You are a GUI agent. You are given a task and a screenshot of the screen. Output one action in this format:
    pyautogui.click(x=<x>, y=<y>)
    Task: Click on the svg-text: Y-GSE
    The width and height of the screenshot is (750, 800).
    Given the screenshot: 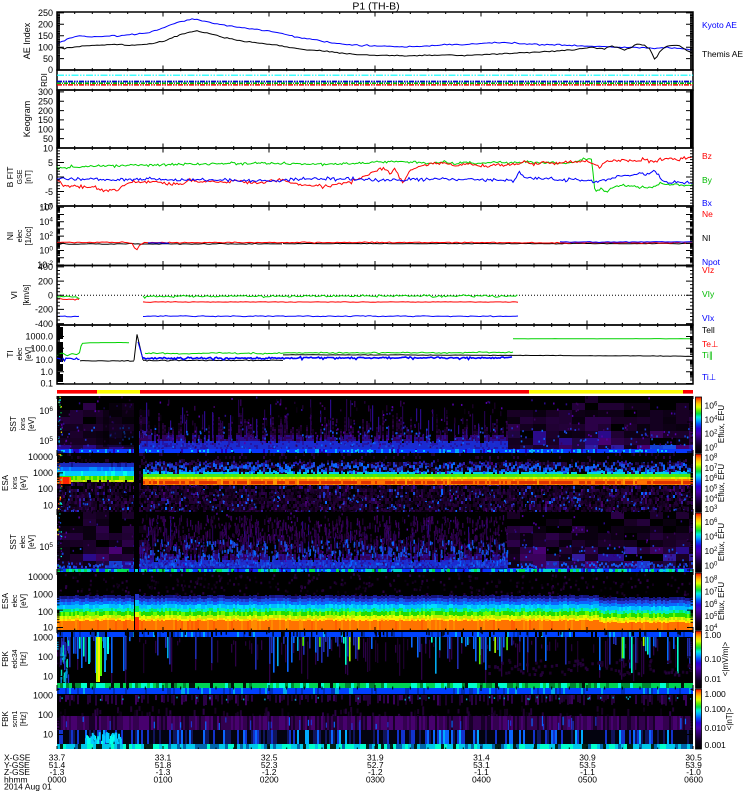 What is the action you would take?
    pyautogui.click(x=17, y=765)
    